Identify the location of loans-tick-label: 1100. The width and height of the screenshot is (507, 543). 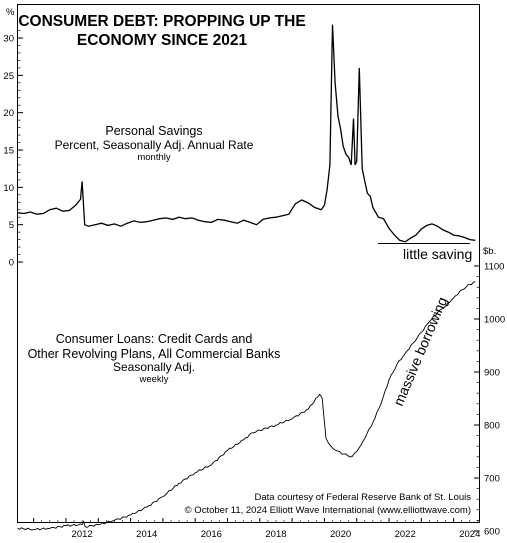
(494, 267).